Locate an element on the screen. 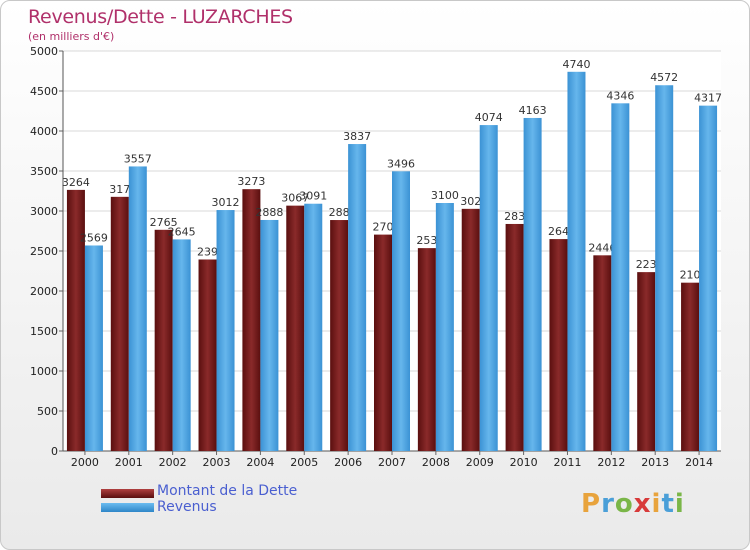 This screenshot has width=750, height=550. x-tick-label: 2002 is located at coordinates (173, 462).